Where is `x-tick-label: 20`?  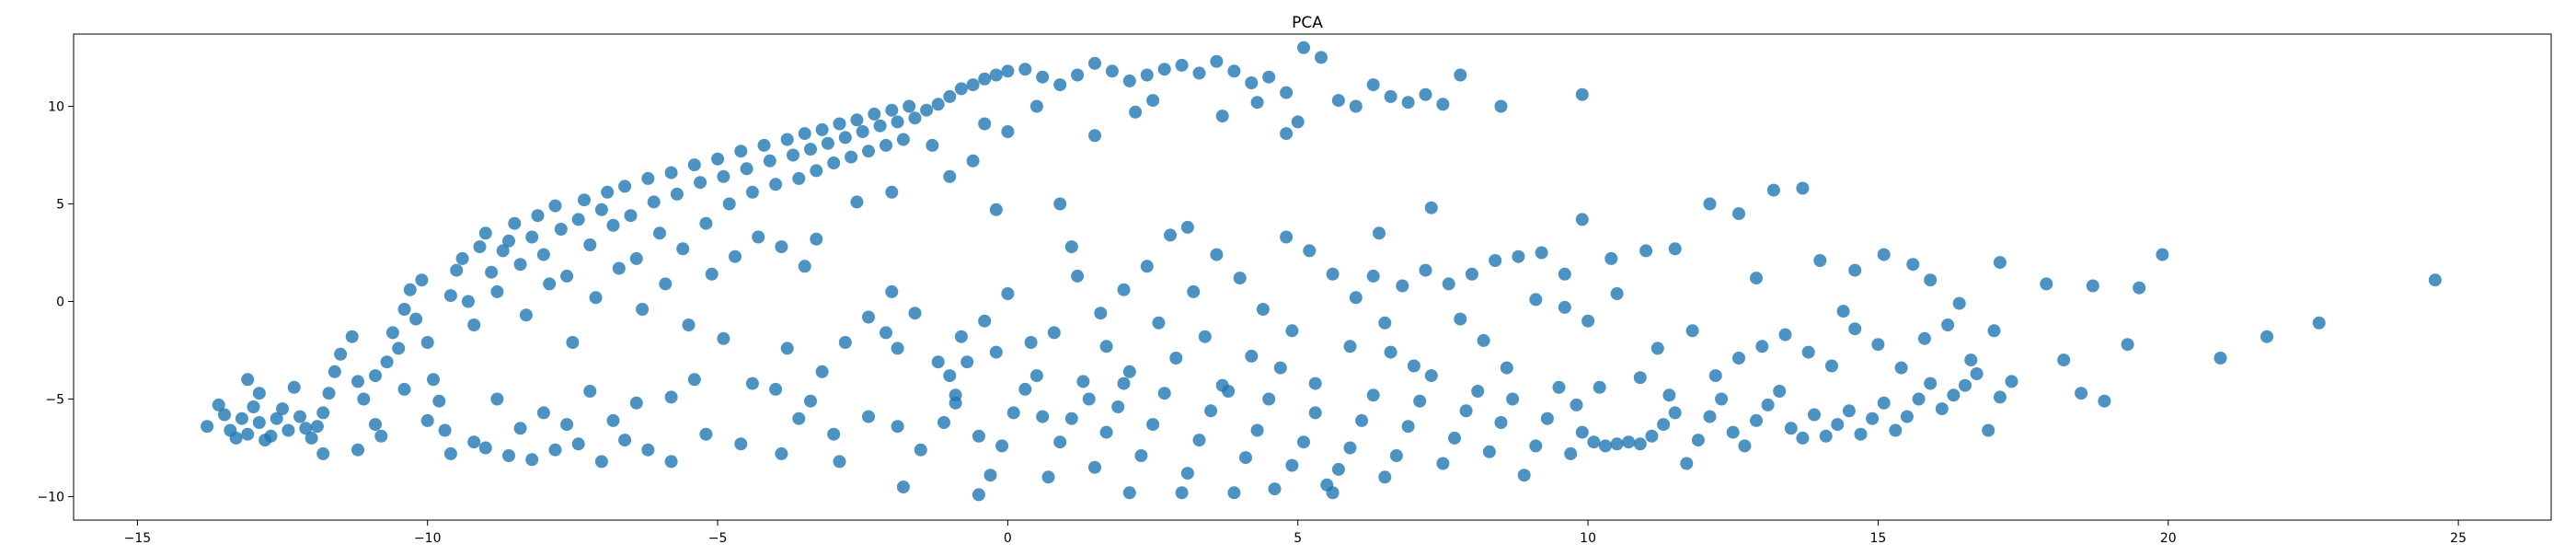 x-tick-label: 20 is located at coordinates (2168, 538).